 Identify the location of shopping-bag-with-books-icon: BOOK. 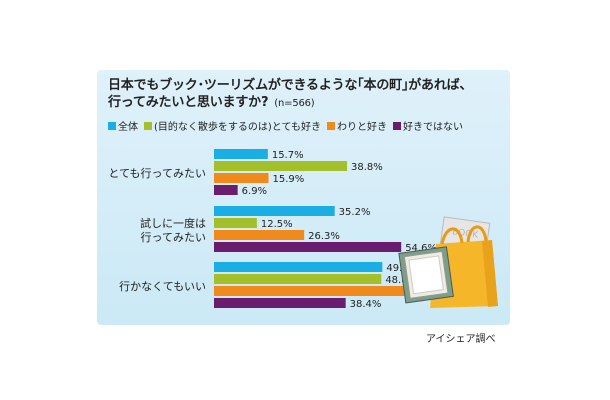
(448, 262).